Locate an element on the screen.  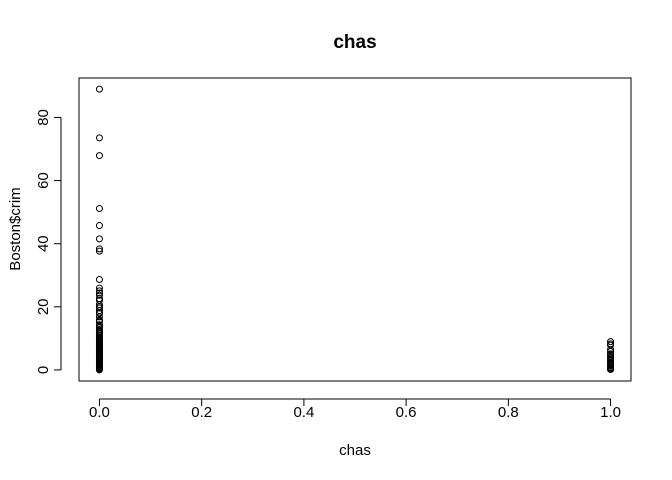
x-axis-label: chas is located at coordinates (355, 450).